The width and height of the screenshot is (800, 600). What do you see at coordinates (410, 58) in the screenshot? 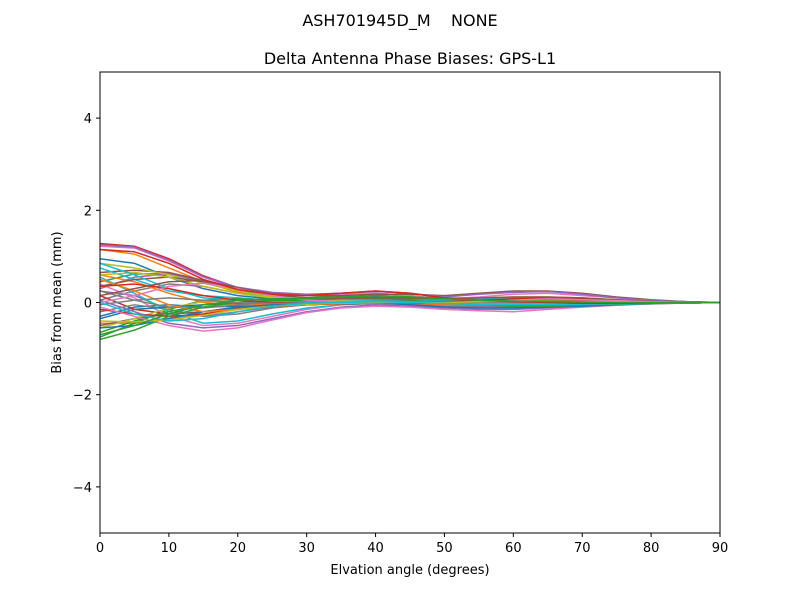
I see `chart-title: Delta Antenna Phase Biases: GPS-L1` at bounding box center [410, 58].